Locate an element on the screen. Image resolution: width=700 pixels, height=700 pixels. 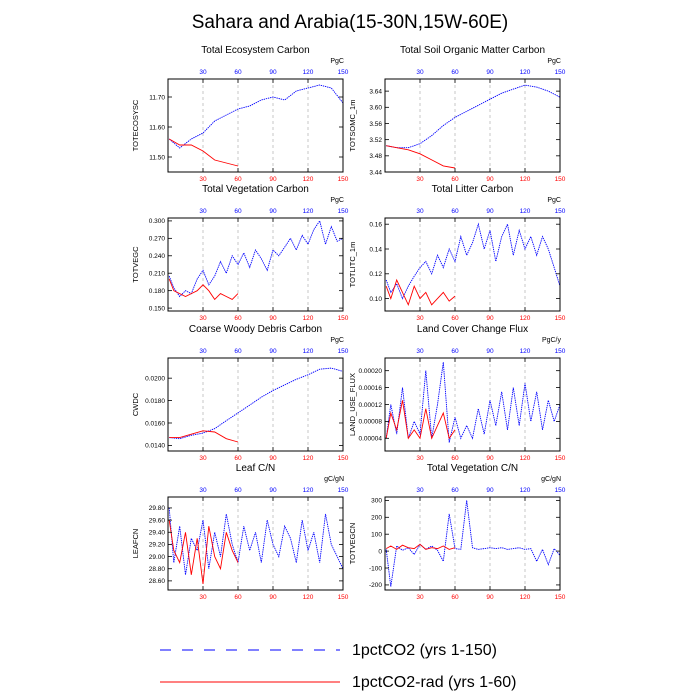
y-tick-label: -200 is located at coordinates (375, 585).